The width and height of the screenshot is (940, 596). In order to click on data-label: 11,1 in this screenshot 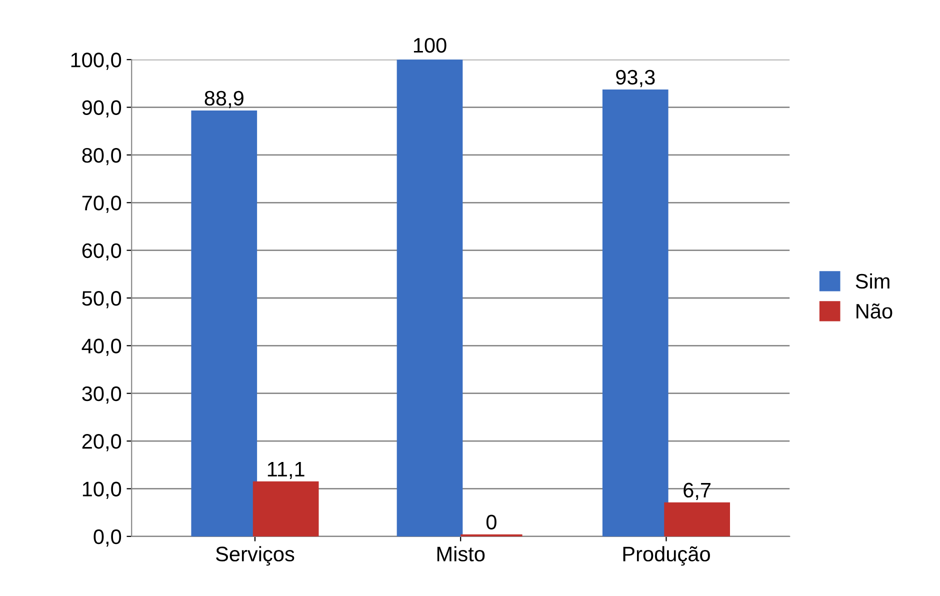, I will do `click(286, 471)`.